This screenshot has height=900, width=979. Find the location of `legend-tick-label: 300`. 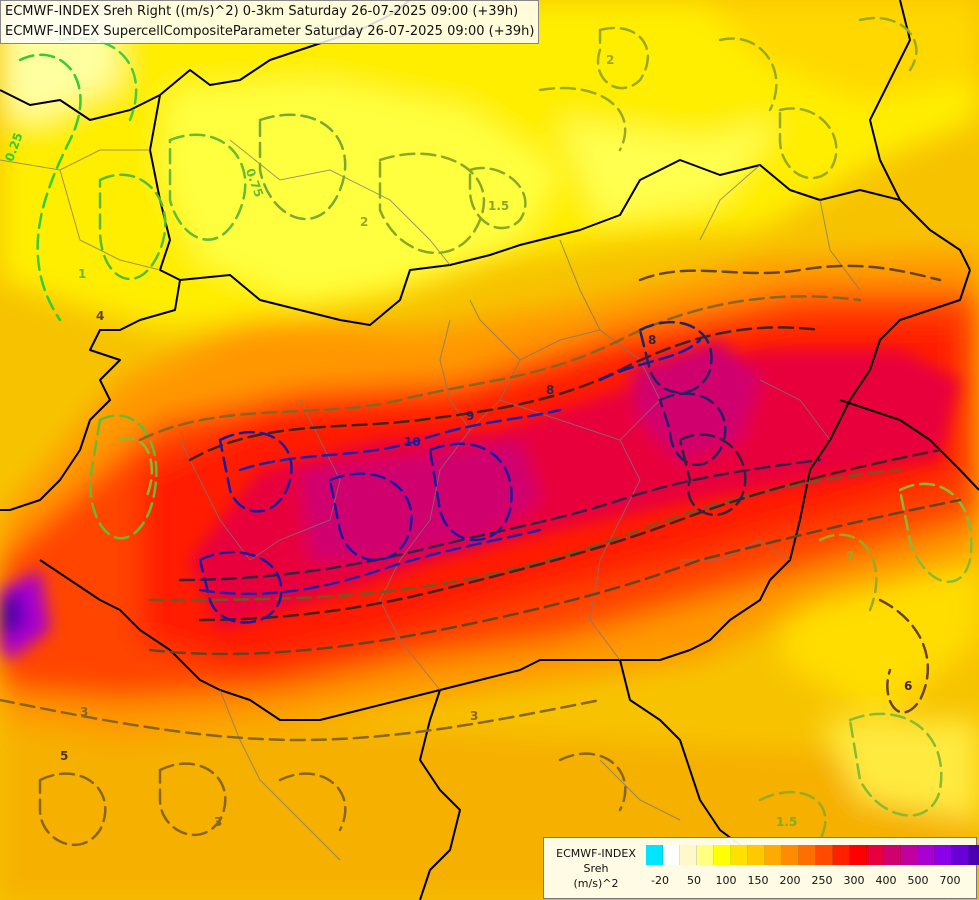

legend-tick-label: 300 is located at coordinates (854, 880).